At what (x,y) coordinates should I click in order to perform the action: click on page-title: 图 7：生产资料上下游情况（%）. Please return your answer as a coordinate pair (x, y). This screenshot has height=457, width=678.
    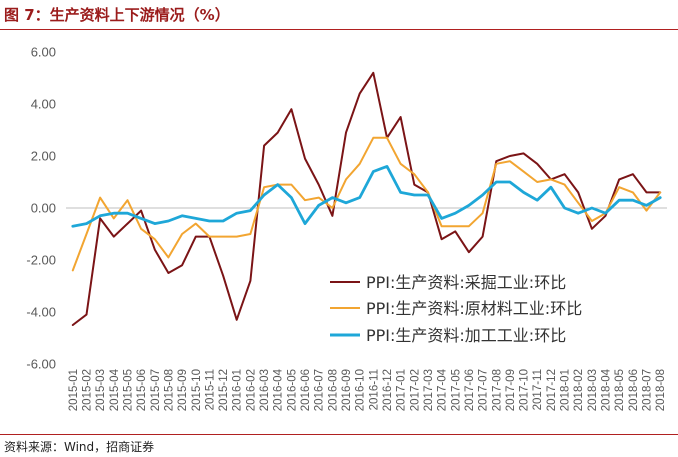
    Looking at the image, I should click on (117, 15).